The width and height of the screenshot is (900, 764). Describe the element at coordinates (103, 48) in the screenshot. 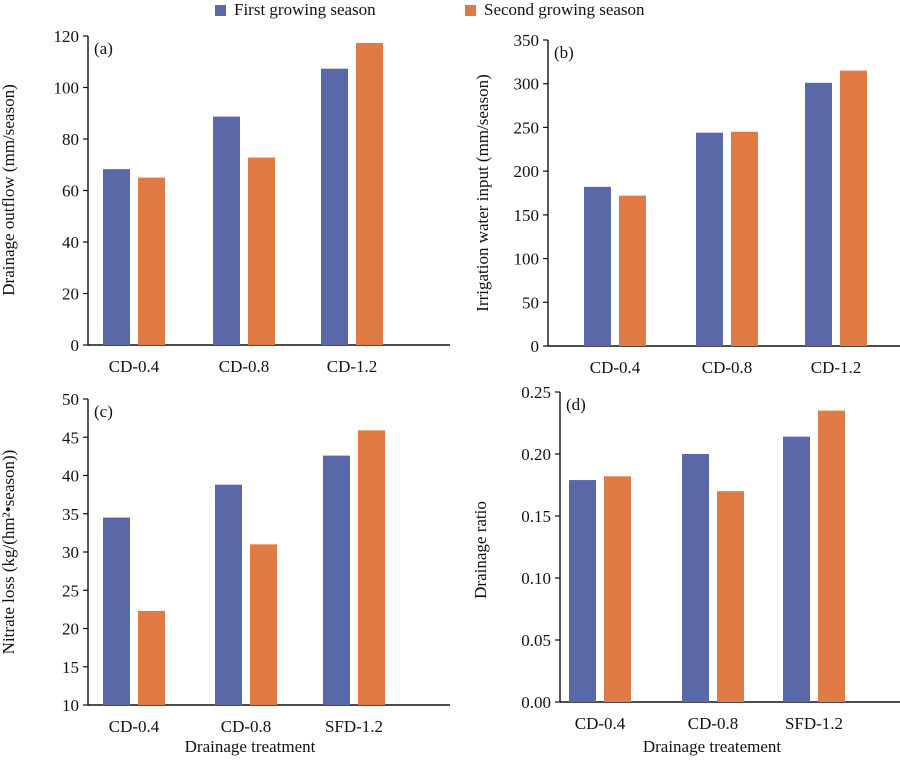

I see `panel-label: (a)` at that location.